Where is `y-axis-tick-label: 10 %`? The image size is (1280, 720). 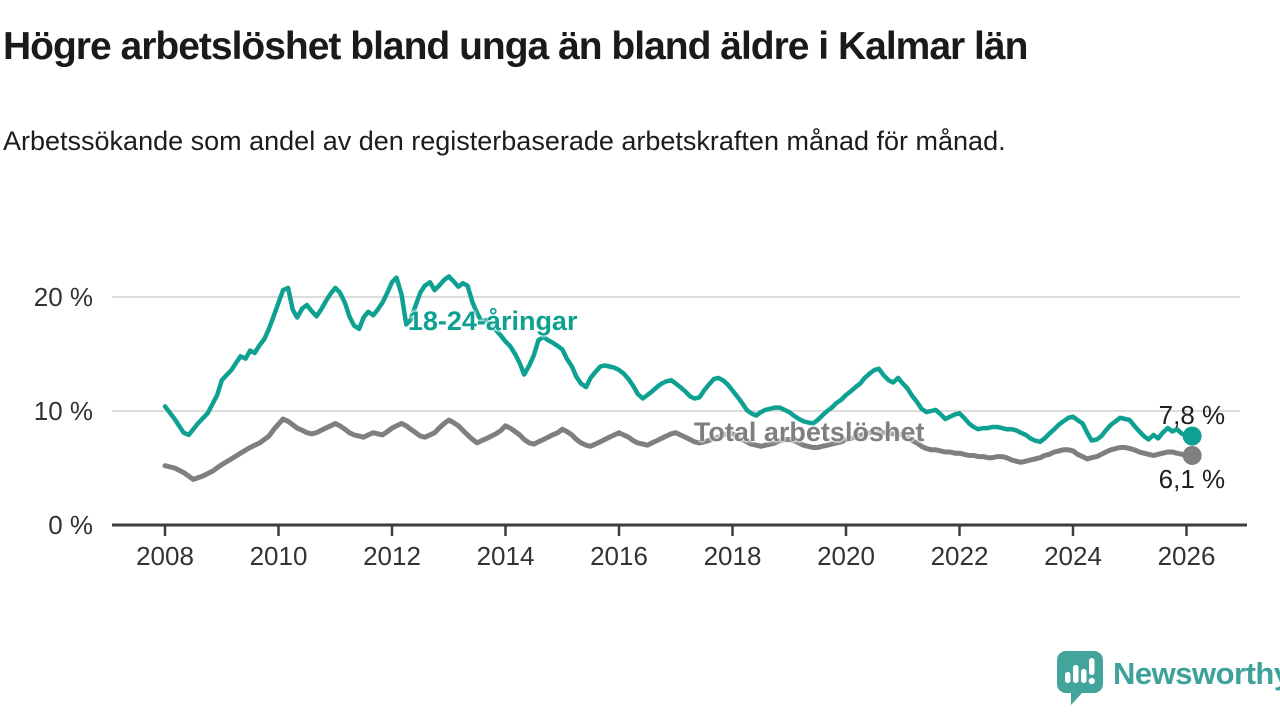 y-axis-tick-label: 10 % is located at coordinates (63, 411).